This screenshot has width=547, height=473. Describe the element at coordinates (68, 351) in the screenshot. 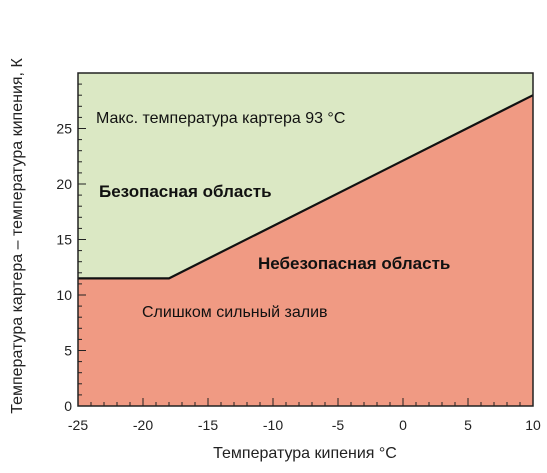

I see `y-tick-label: 5` at that location.